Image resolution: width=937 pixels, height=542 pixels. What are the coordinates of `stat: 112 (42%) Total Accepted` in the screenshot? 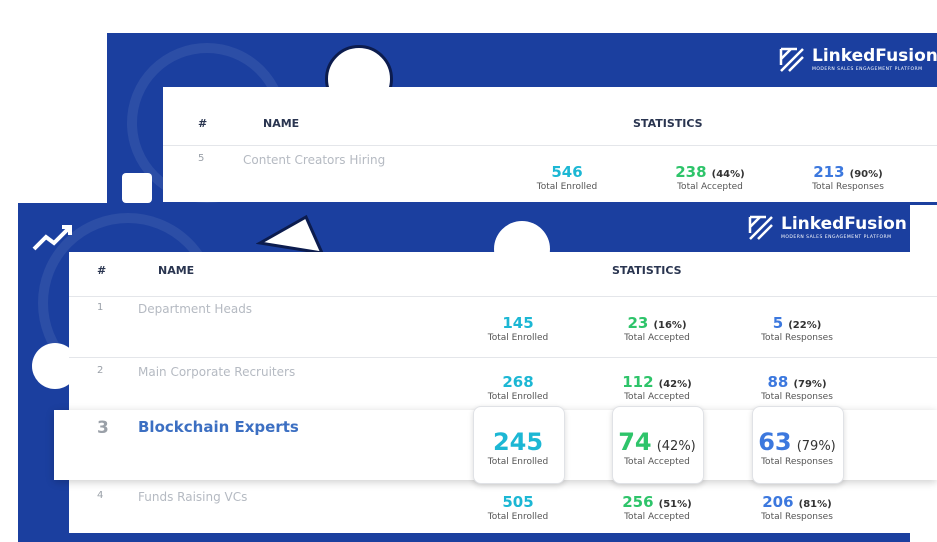 It's located at (657, 387).